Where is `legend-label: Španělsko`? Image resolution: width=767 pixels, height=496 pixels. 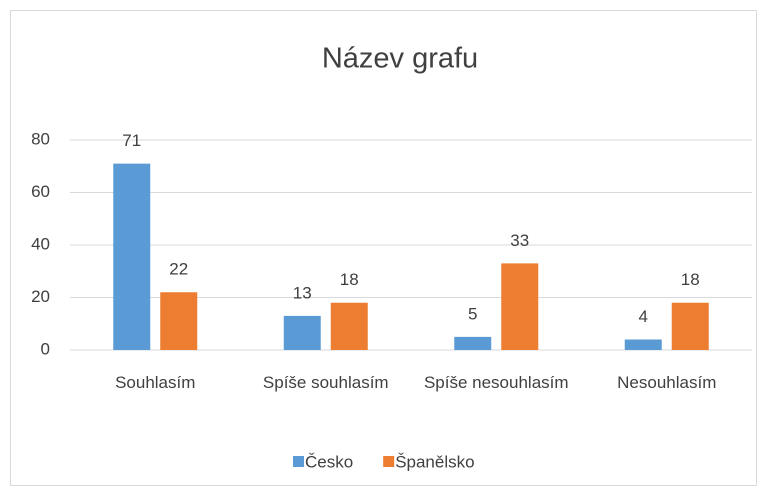
legend-label: Španělsko is located at coordinates (434, 461).